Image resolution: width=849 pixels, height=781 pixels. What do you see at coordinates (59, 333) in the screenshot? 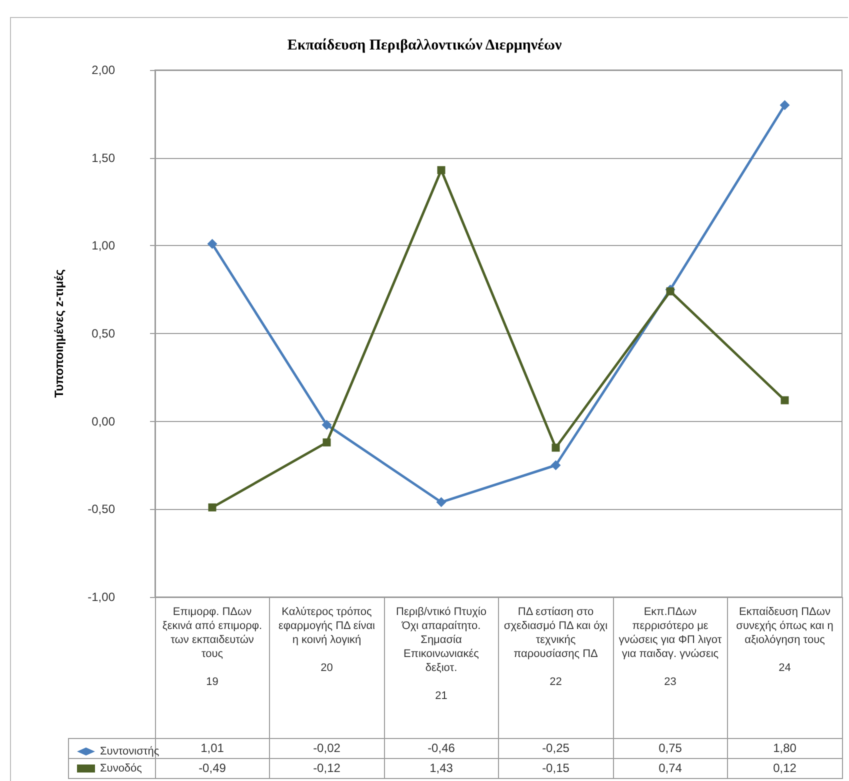
I see `y-axis-title: Τυποποιημένες z-τιμές` at bounding box center [59, 333].